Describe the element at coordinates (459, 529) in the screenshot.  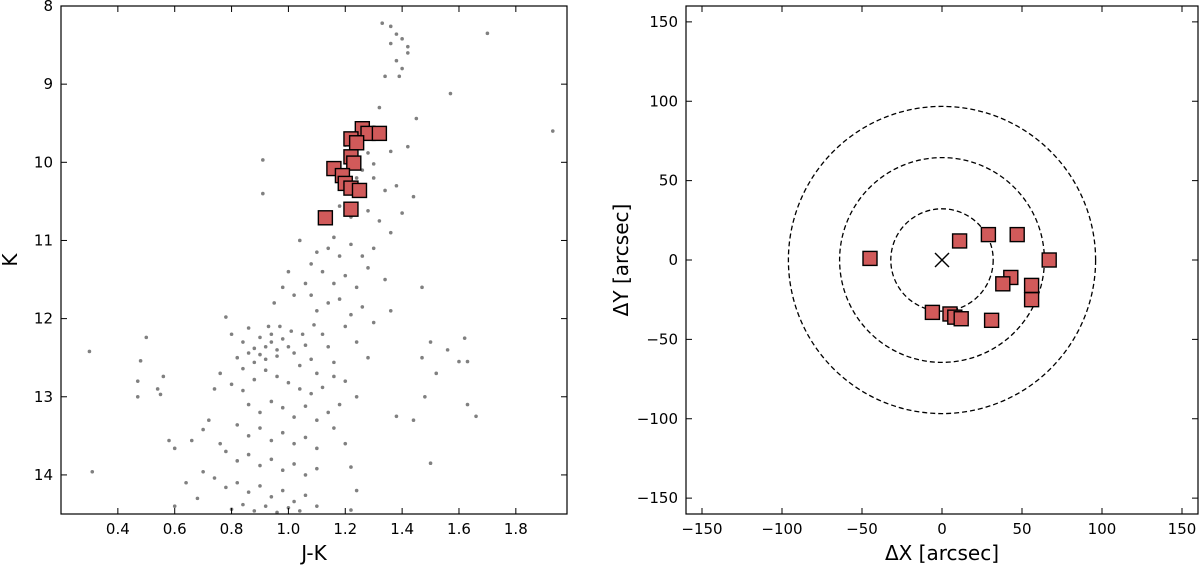
I see `cmd-x-tick-label: 1.6` at that location.